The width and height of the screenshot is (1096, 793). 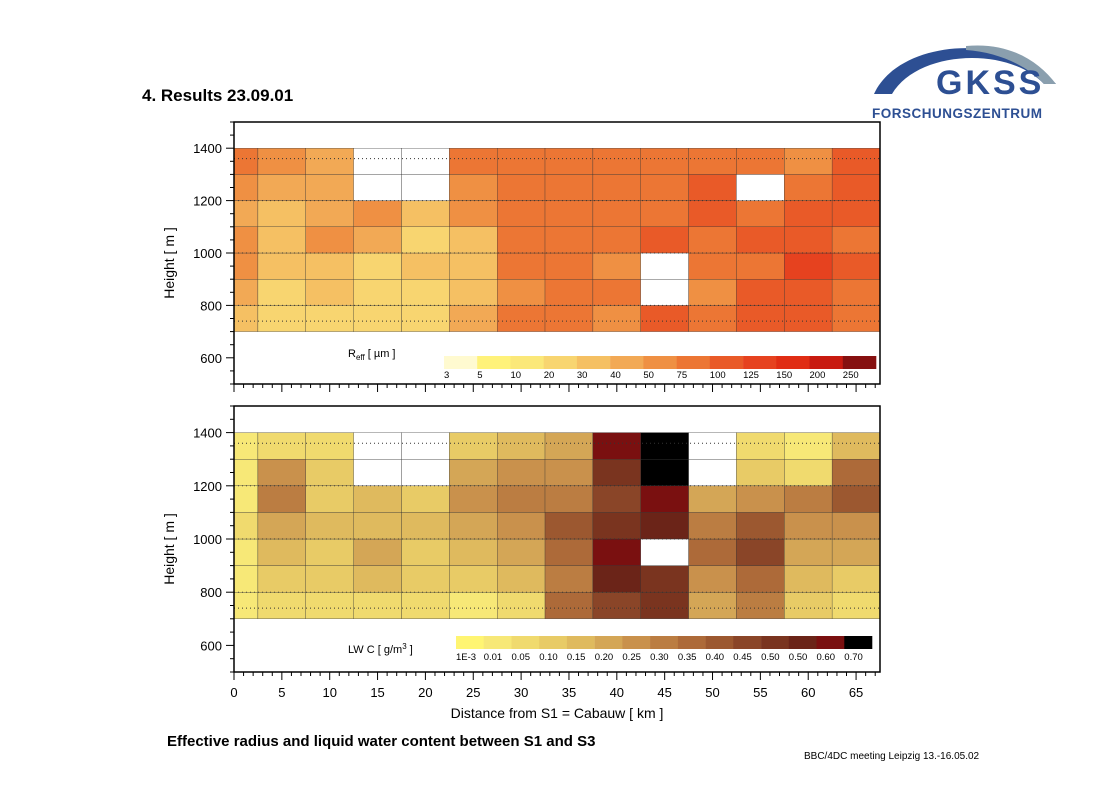 What do you see at coordinates (682, 375) in the screenshot?
I see `colorbar-label: 75` at bounding box center [682, 375].